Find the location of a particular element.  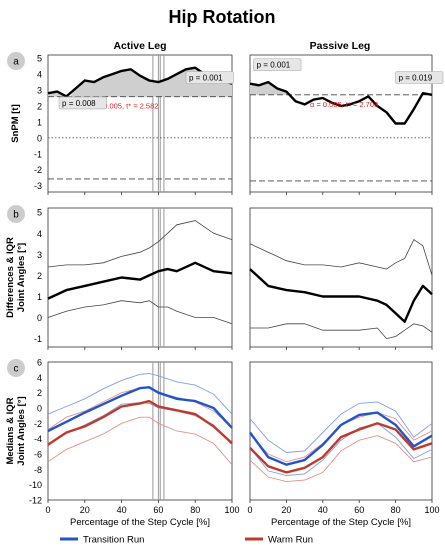

row-badge-a: a is located at coordinates (16, 61).